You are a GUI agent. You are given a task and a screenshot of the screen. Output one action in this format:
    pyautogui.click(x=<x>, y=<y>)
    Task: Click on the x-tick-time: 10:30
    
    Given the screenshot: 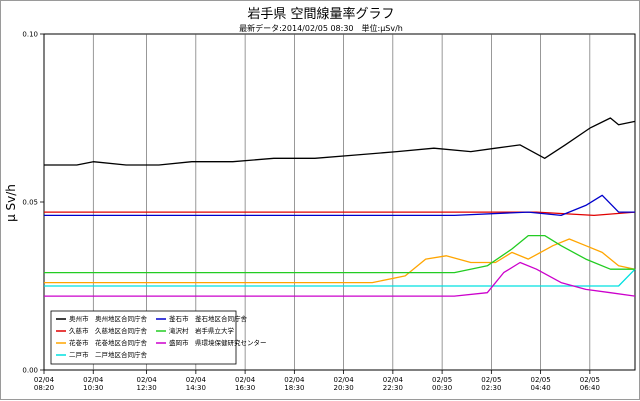 What is the action you would take?
    pyautogui.click(x=93, y=388)
    